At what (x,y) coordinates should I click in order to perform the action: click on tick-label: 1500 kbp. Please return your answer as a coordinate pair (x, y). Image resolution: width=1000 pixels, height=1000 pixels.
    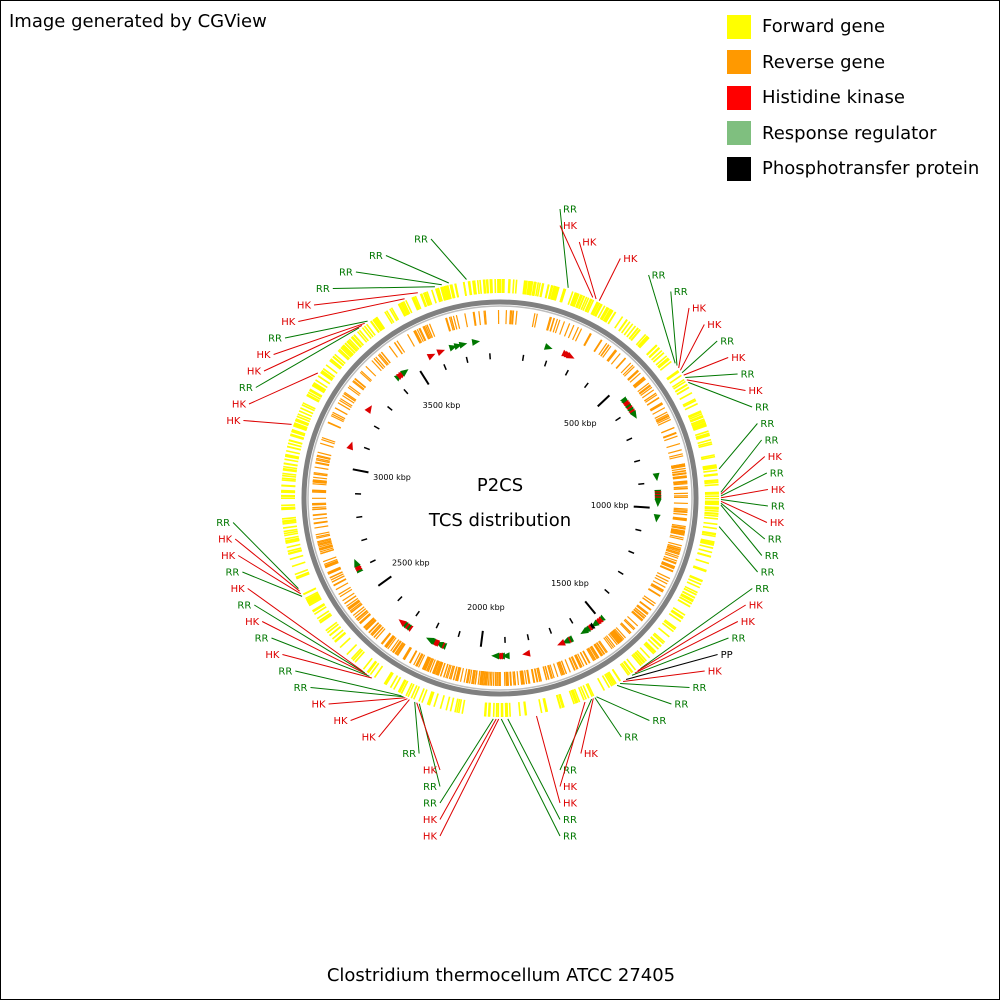
    Looking at the image, I should click on (570, 583).